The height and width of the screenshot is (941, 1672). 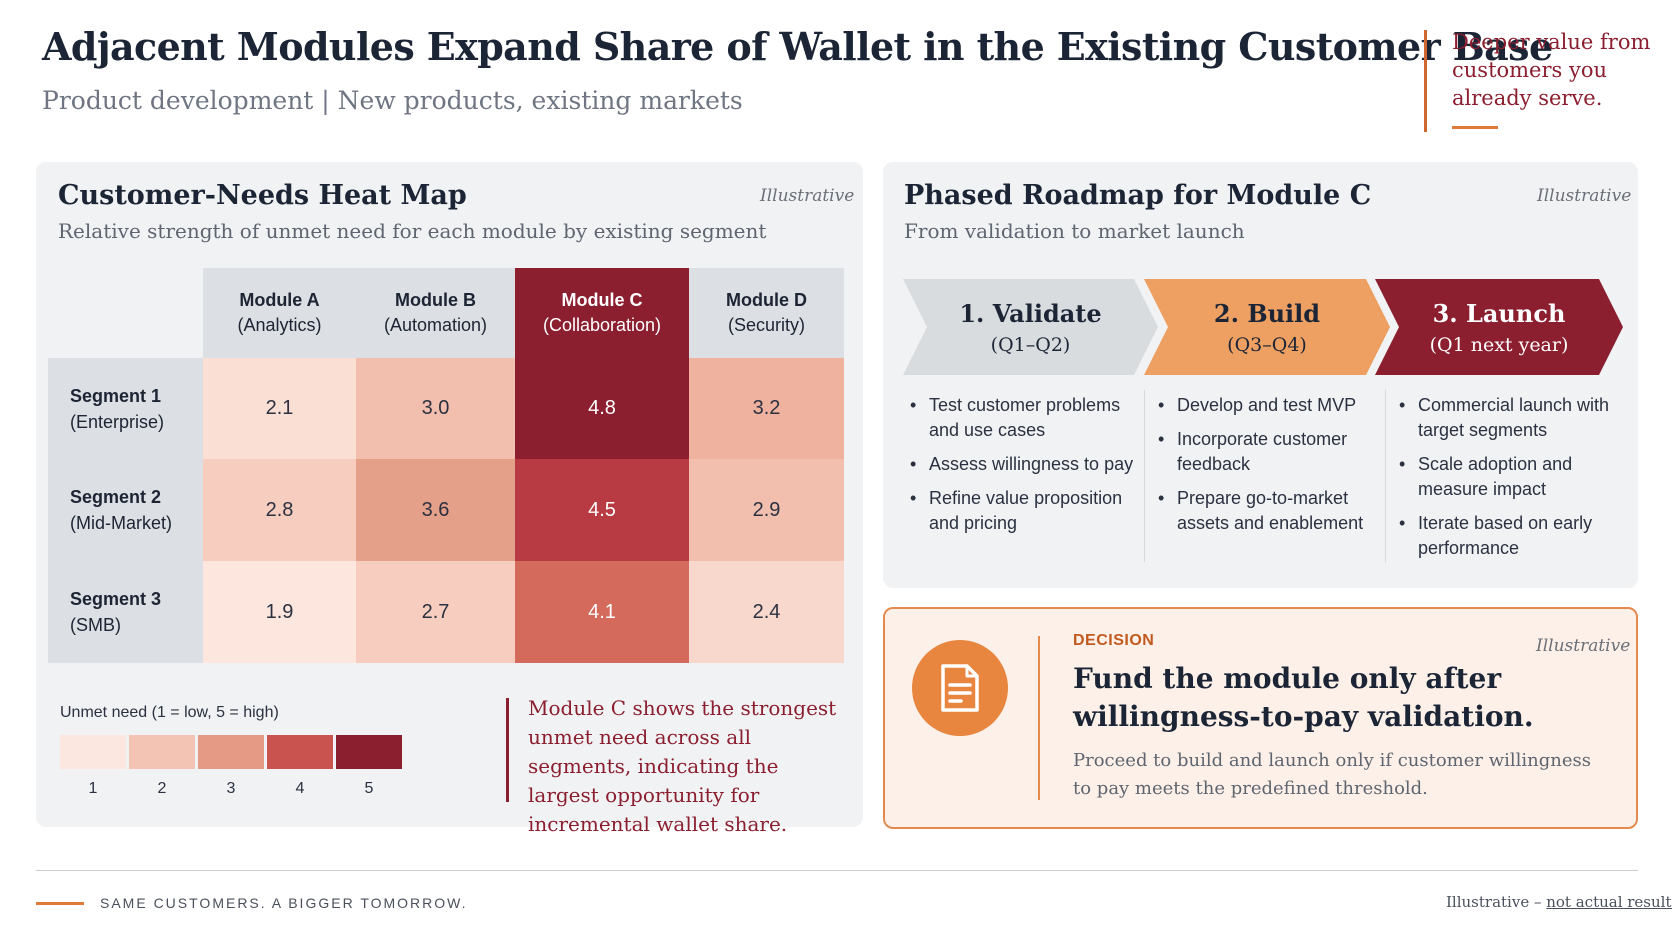 I want to click on list-item: Develop and test MVP, so click(x=1269, y=405).